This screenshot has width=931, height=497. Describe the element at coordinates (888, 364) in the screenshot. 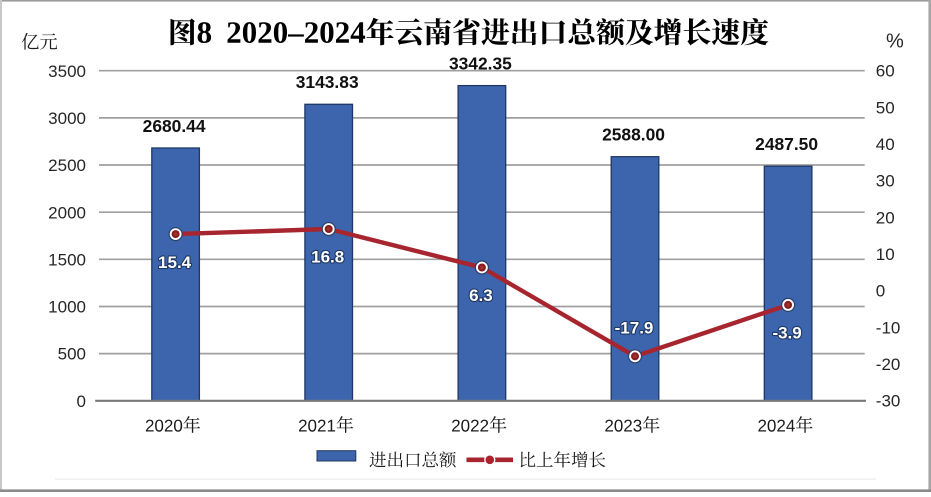

I see `svg-text: -20` at that location.